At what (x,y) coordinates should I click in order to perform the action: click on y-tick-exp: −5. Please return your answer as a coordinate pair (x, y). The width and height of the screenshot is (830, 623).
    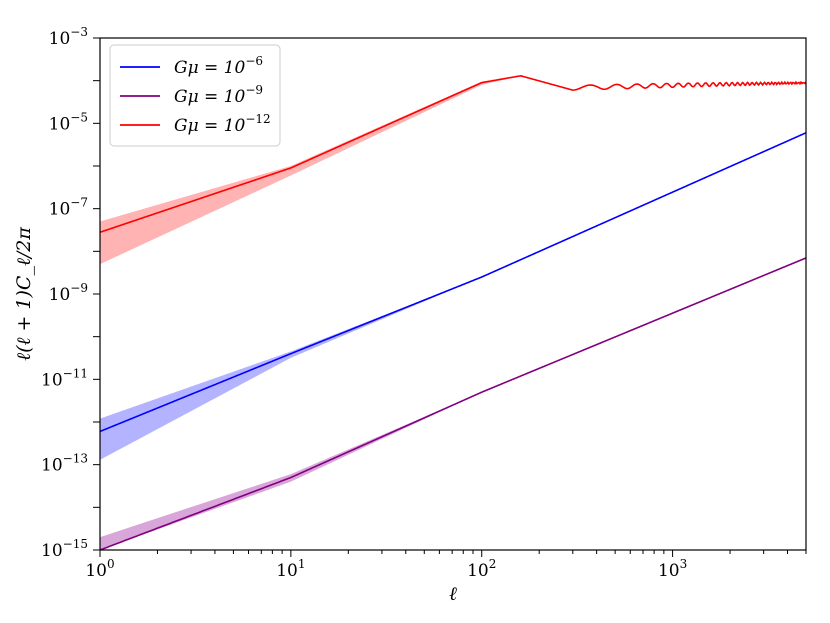
    Looking at the image, I should click on (79, 117).